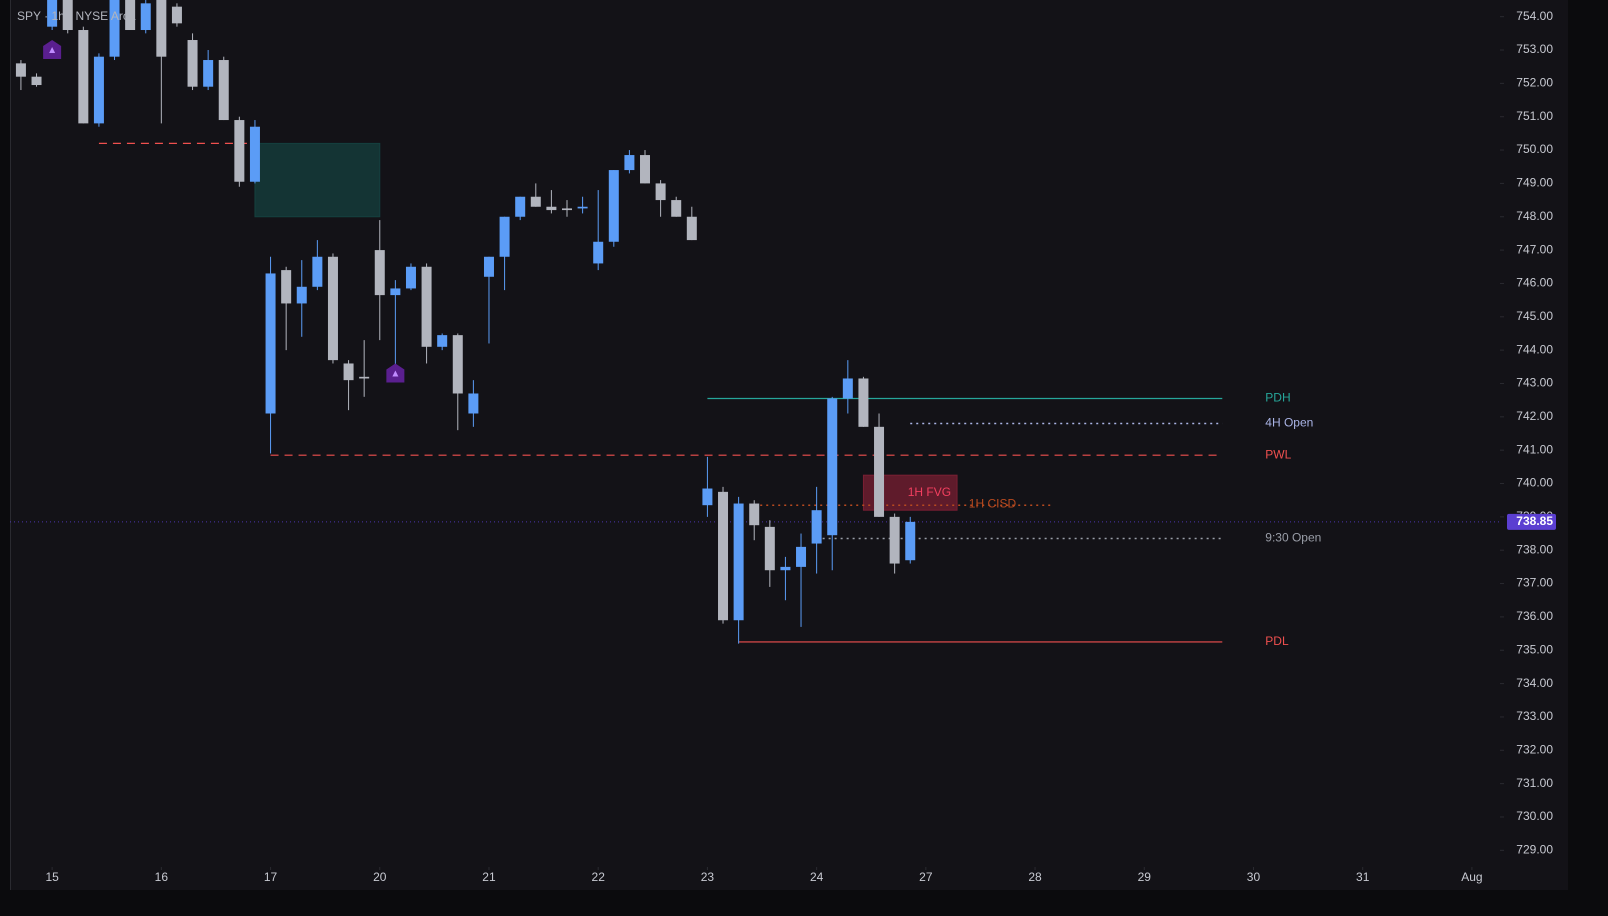  Describe the element at coordinates (1534, 149) in the screenshot. I see `y-tick-label: 750.00` at that location.